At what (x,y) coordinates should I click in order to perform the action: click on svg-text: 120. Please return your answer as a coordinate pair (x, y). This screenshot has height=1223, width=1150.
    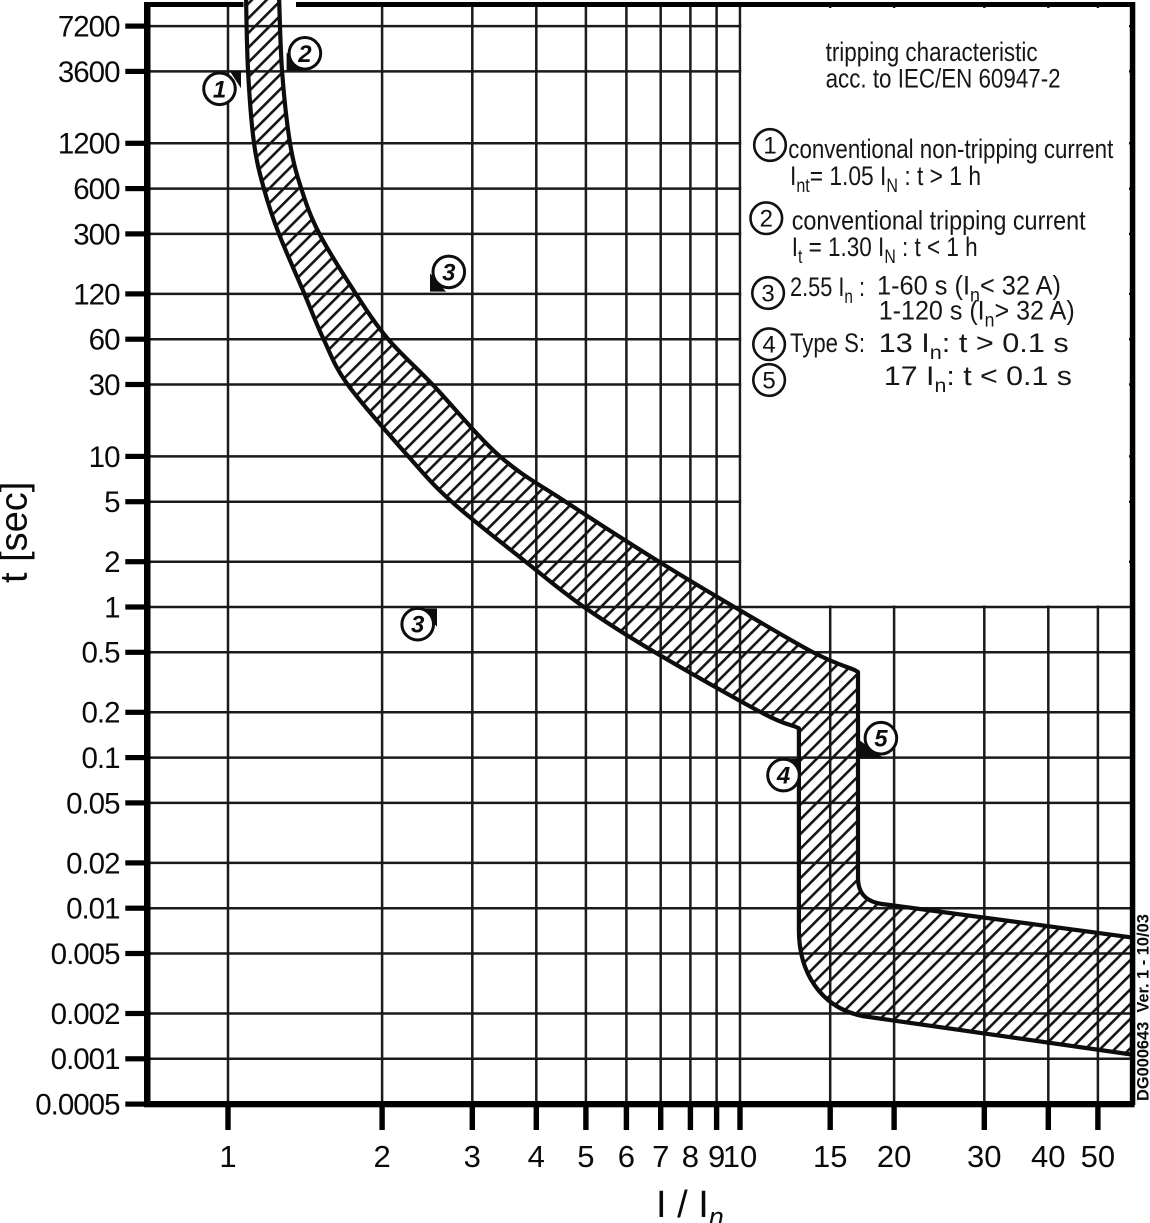
    Looking at the image, I should click on (96, 294).